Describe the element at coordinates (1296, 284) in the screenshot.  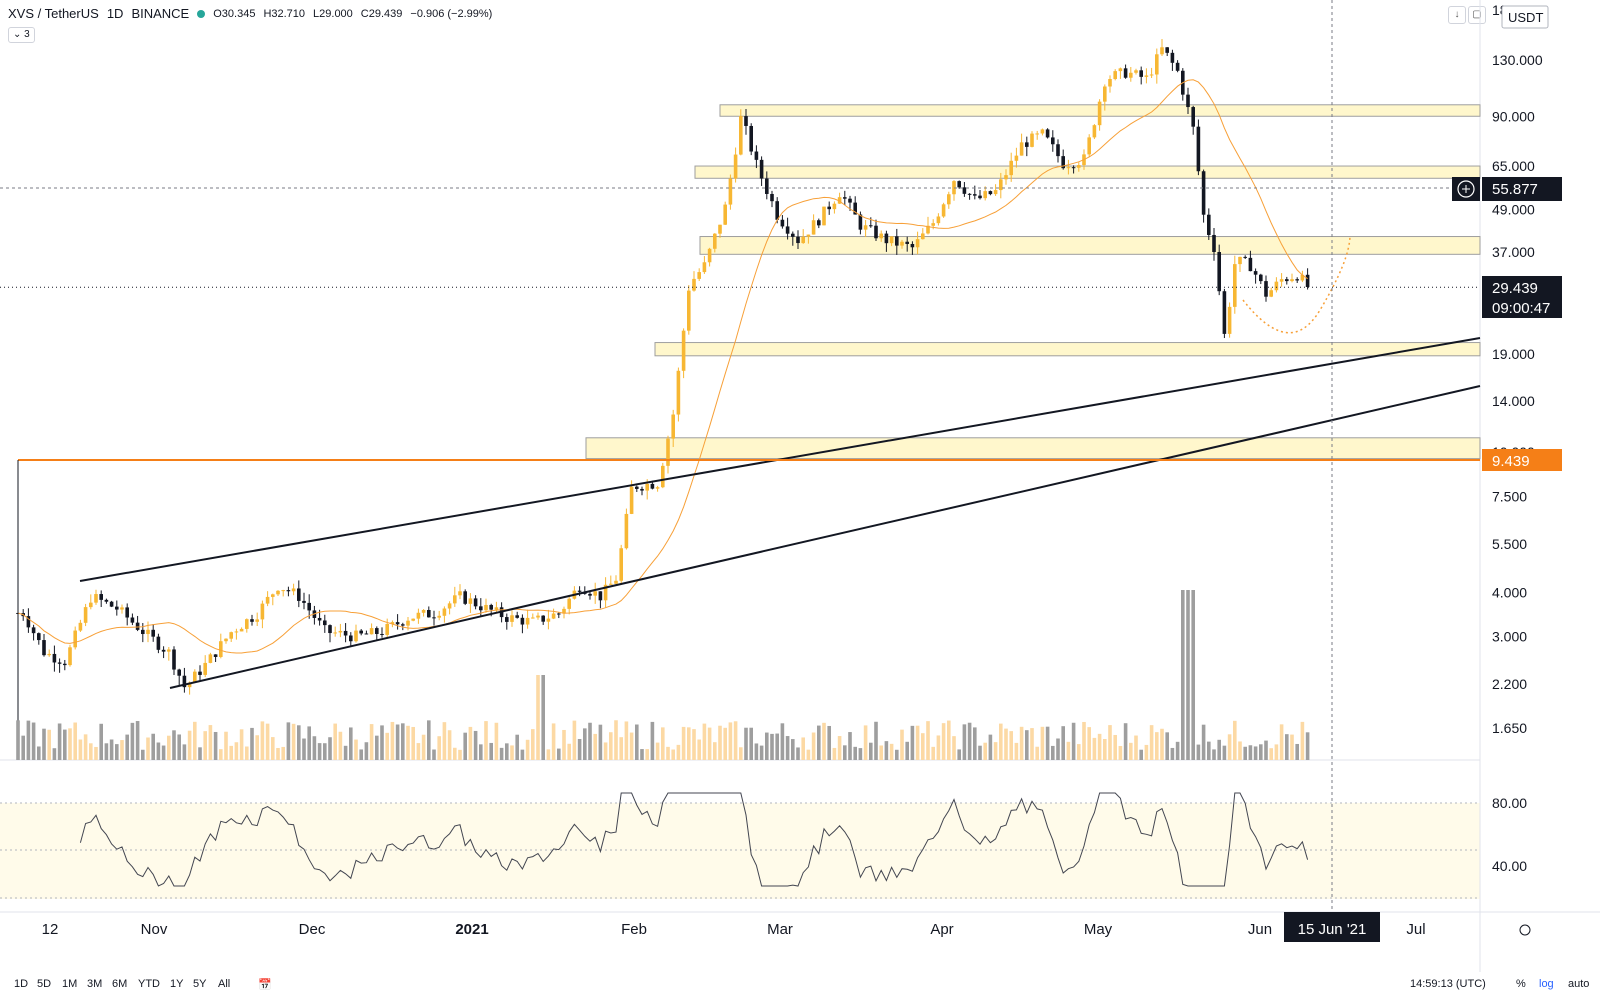
I see `projection-path` at that location.